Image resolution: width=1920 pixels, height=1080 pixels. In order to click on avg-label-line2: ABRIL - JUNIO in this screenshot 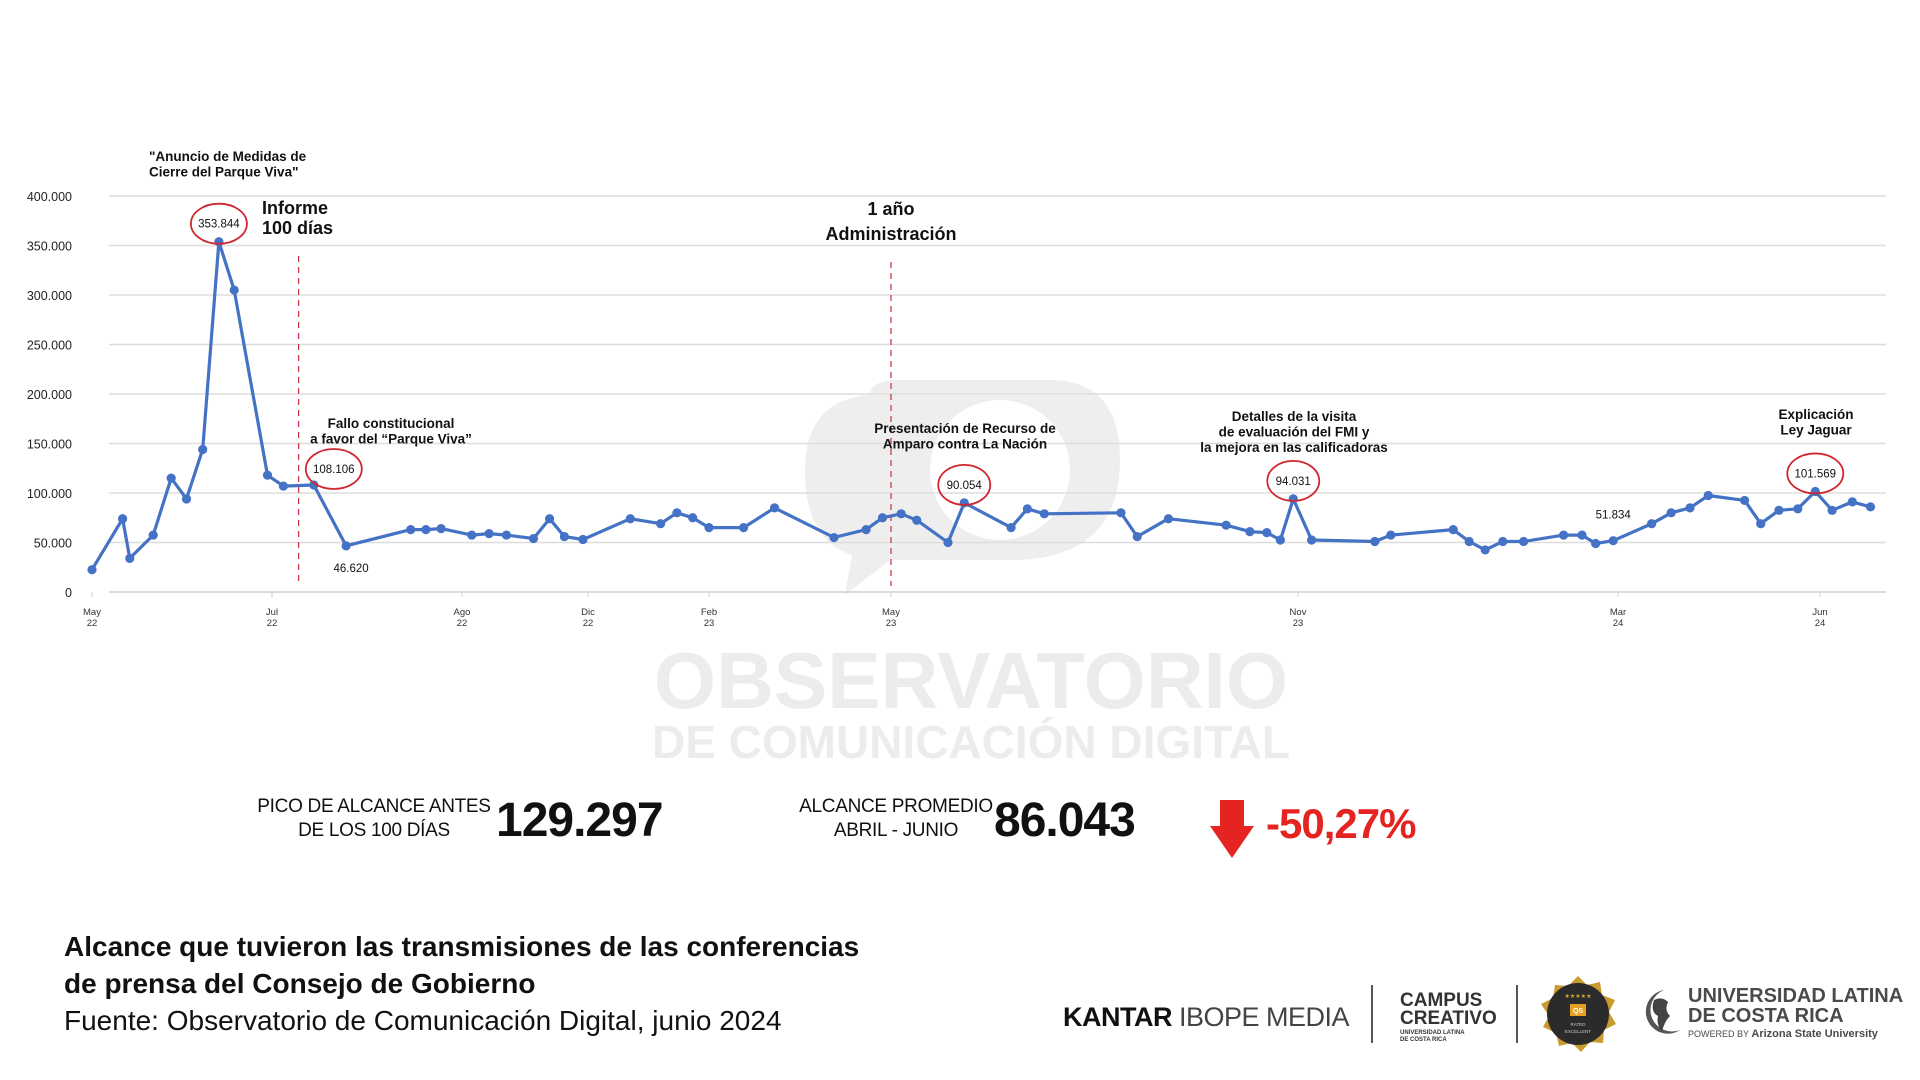, I will do `click(896, 830)`.